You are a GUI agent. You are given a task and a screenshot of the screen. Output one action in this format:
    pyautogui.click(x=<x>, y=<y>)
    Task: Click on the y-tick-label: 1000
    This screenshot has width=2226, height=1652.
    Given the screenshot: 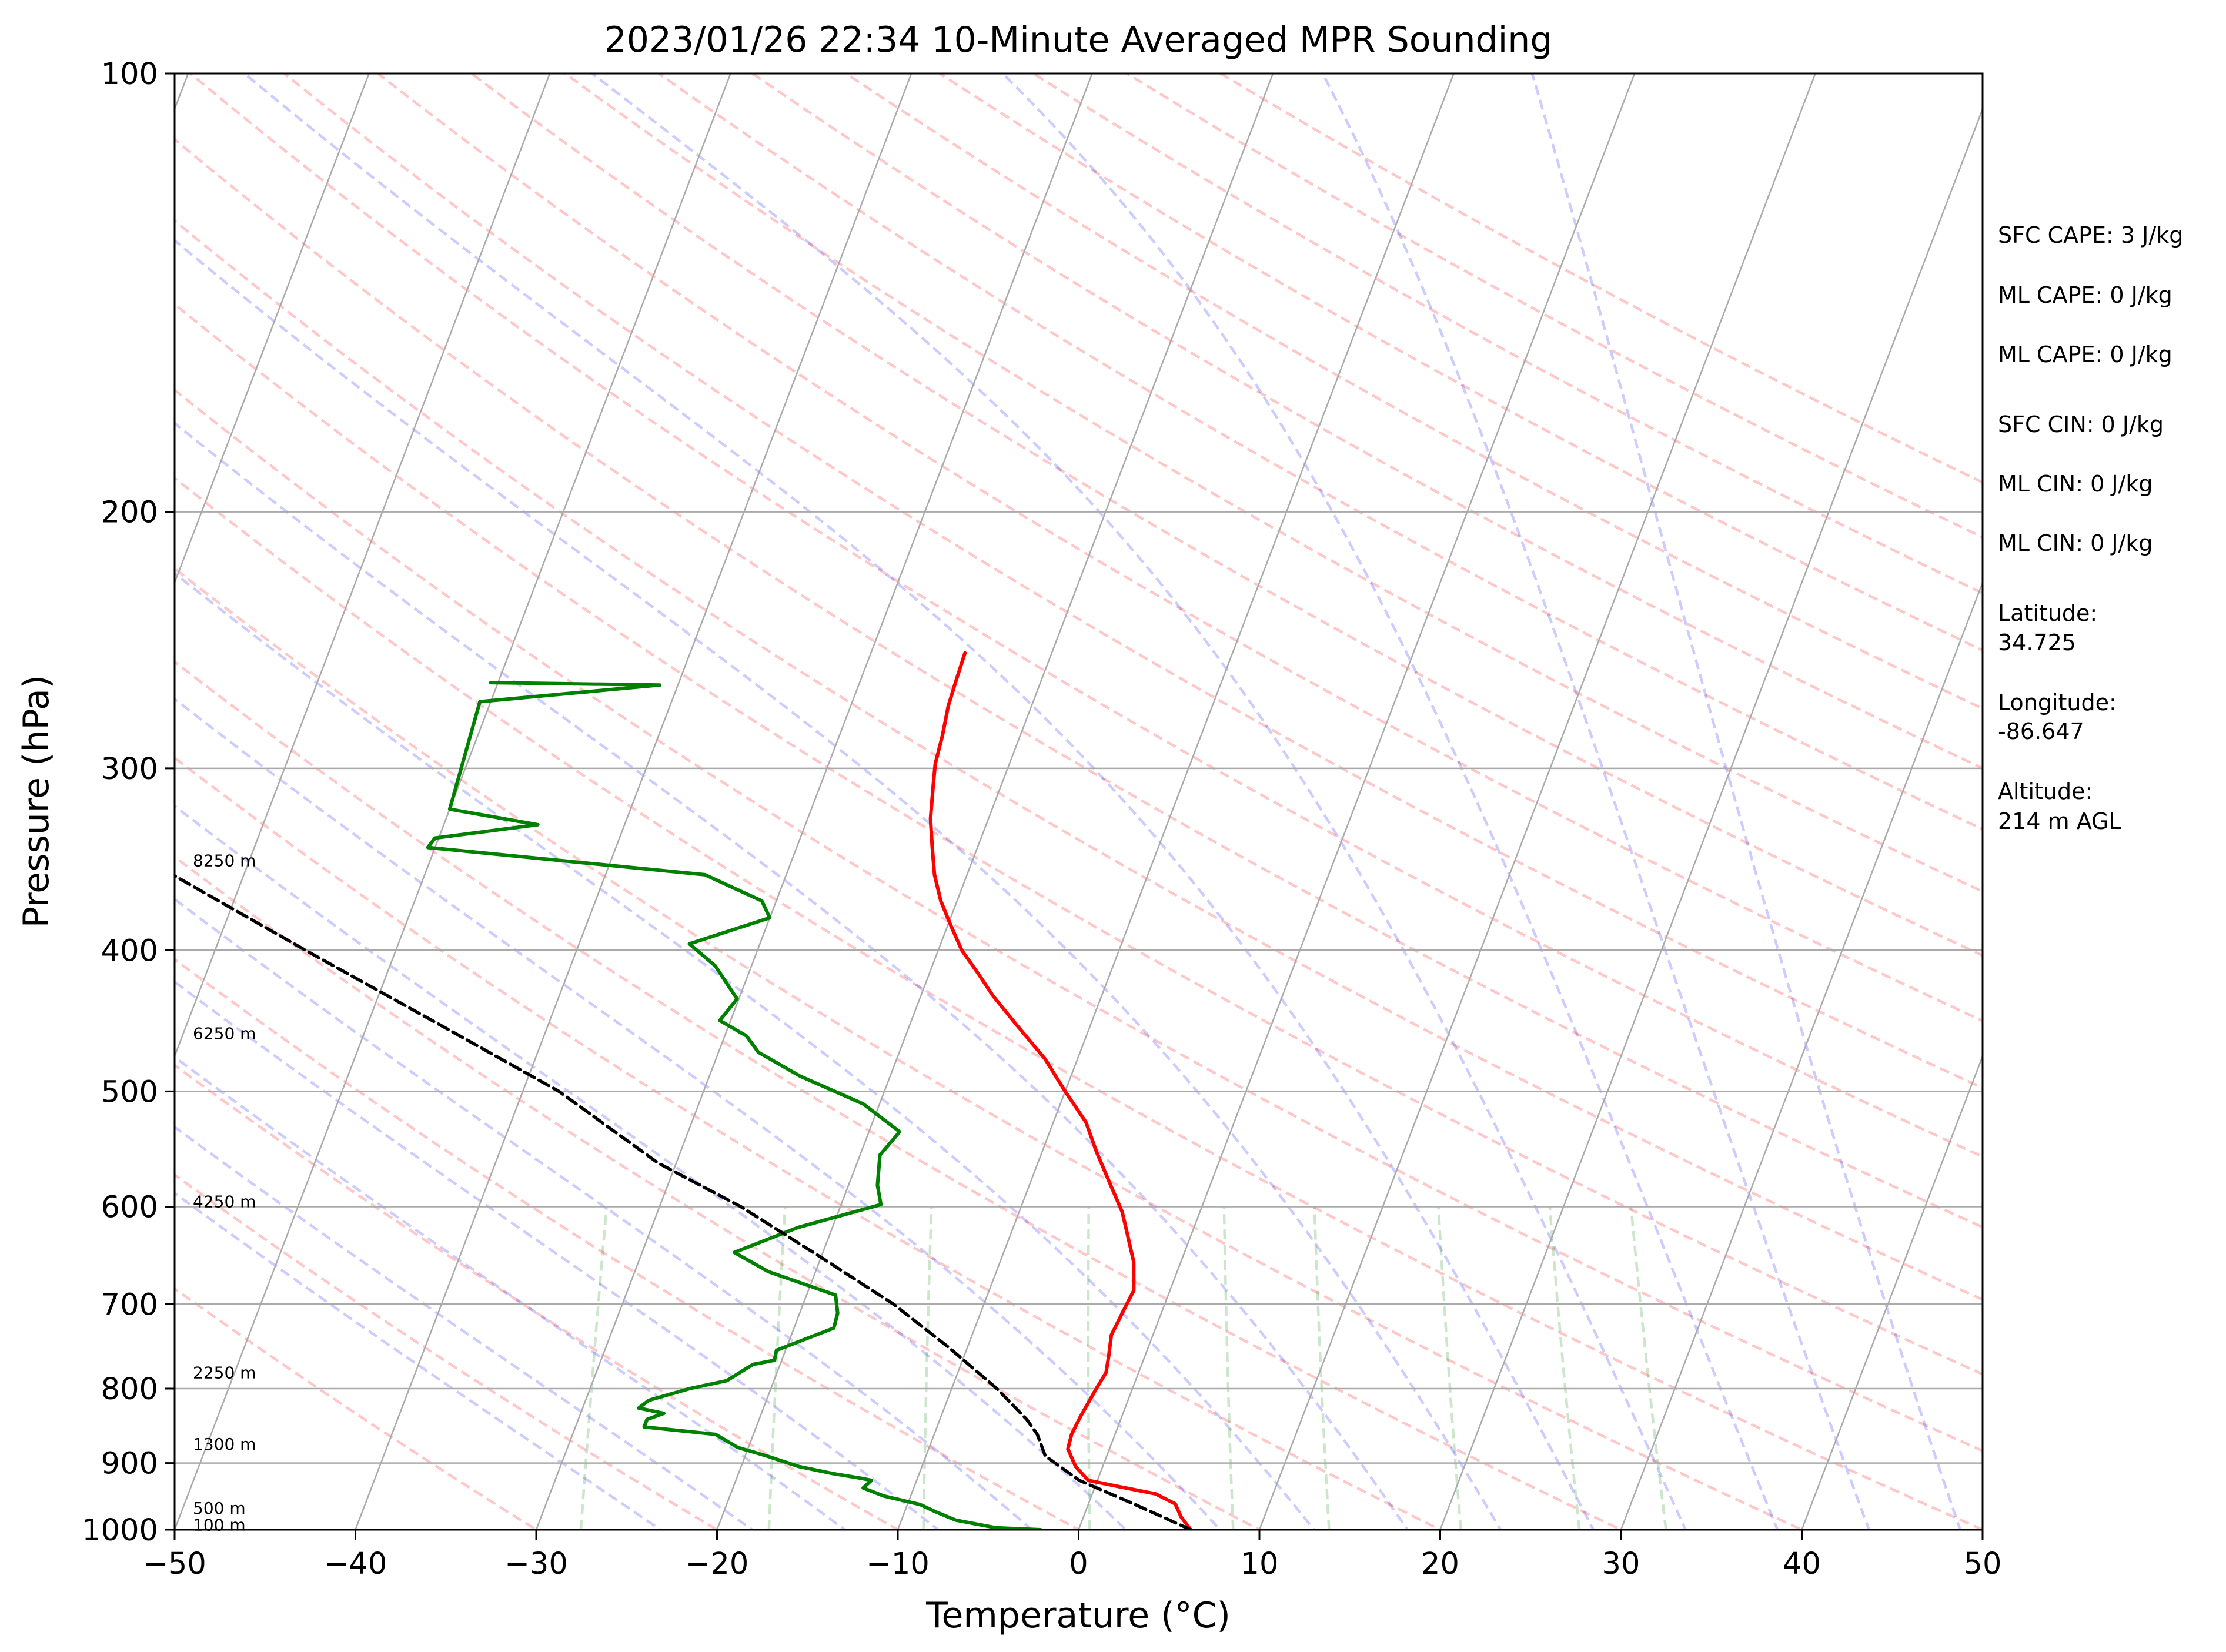 What is the action you would take?
    pyautogui.click(x=120, y=1531)
    